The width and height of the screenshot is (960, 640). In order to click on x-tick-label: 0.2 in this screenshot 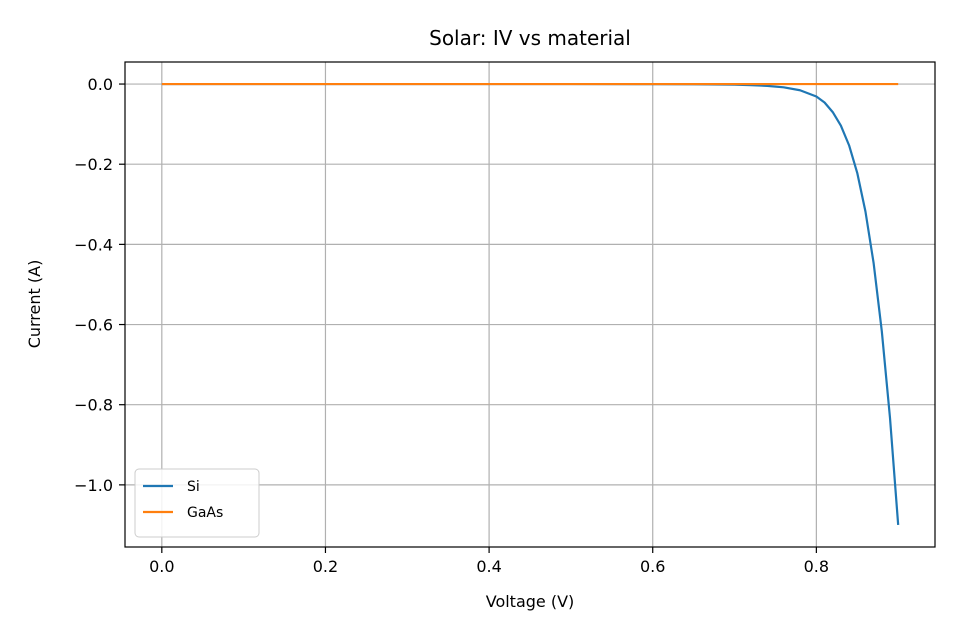, I will do `click(325, 566)`.